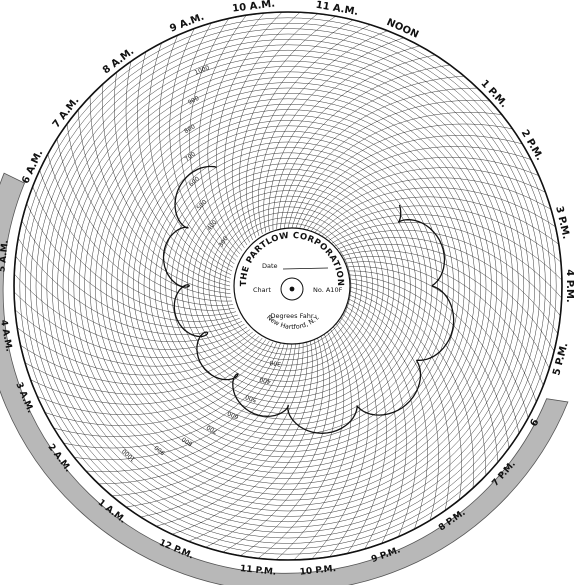 The width and height of the screenshot is (576, 585). Describe the element at coordinates (232, 414) in the screenshot. I see `scale-label: 600` at that location.